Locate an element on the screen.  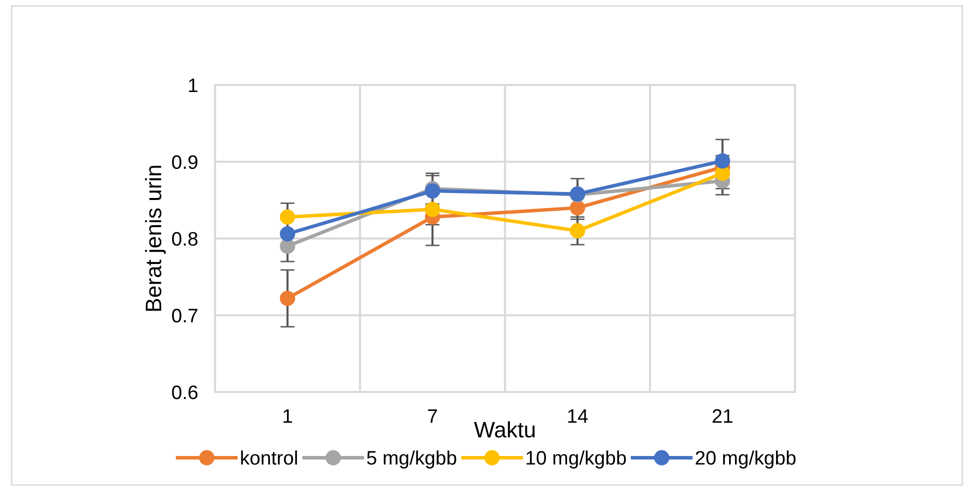
y-tick-label: 0.7 is located at coordinates (185, 315).